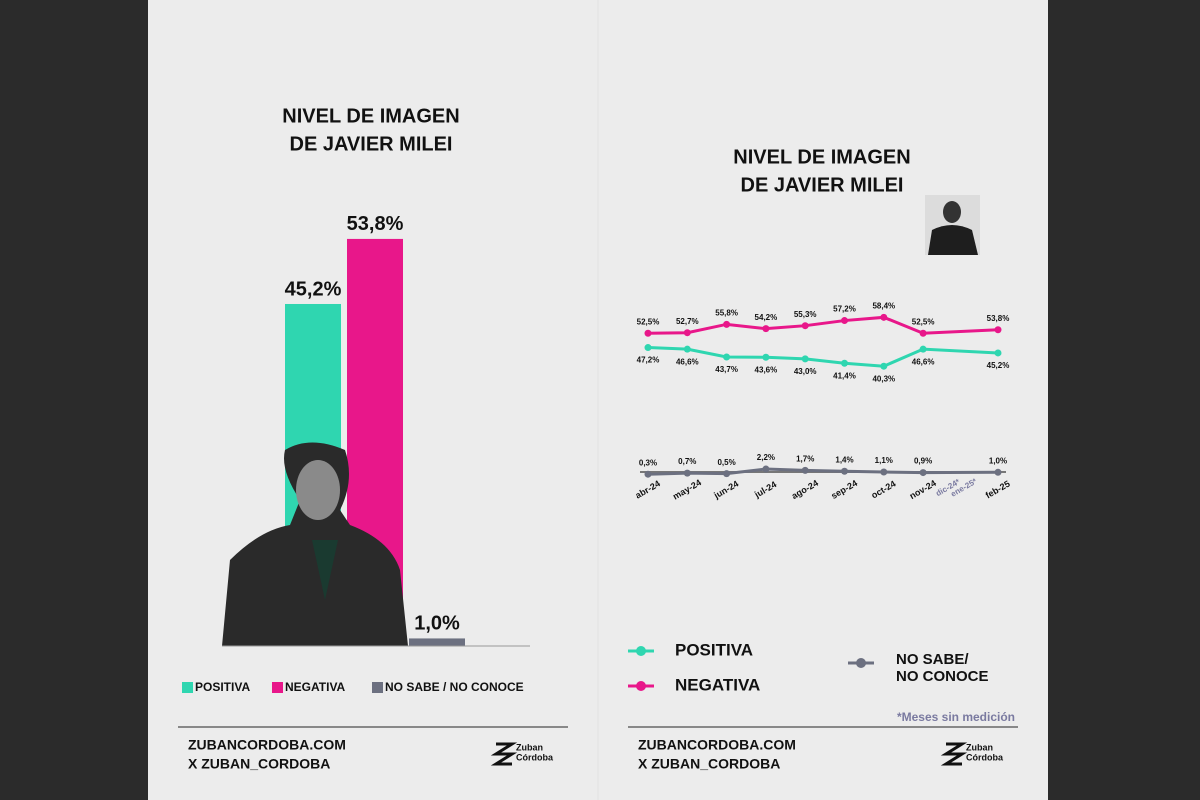 Image resolution: width=1200 pixels, height=800 pixels. What do you see at coordinates (687, 321) in the screenshot?
I see `data-label: 52,7%` at bounding box center [687, 321].